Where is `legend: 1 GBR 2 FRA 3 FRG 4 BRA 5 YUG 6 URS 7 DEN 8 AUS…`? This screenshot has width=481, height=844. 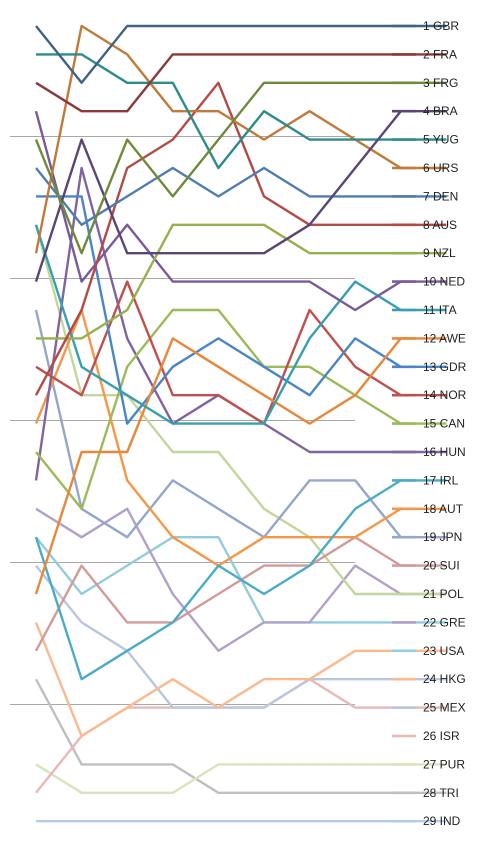 legend: 1 GBR 2 FRA 3 FRG 4 BRA 5 YUG 6 URS 7 DEN 8 AUS… is located at coordinates (429, 423).